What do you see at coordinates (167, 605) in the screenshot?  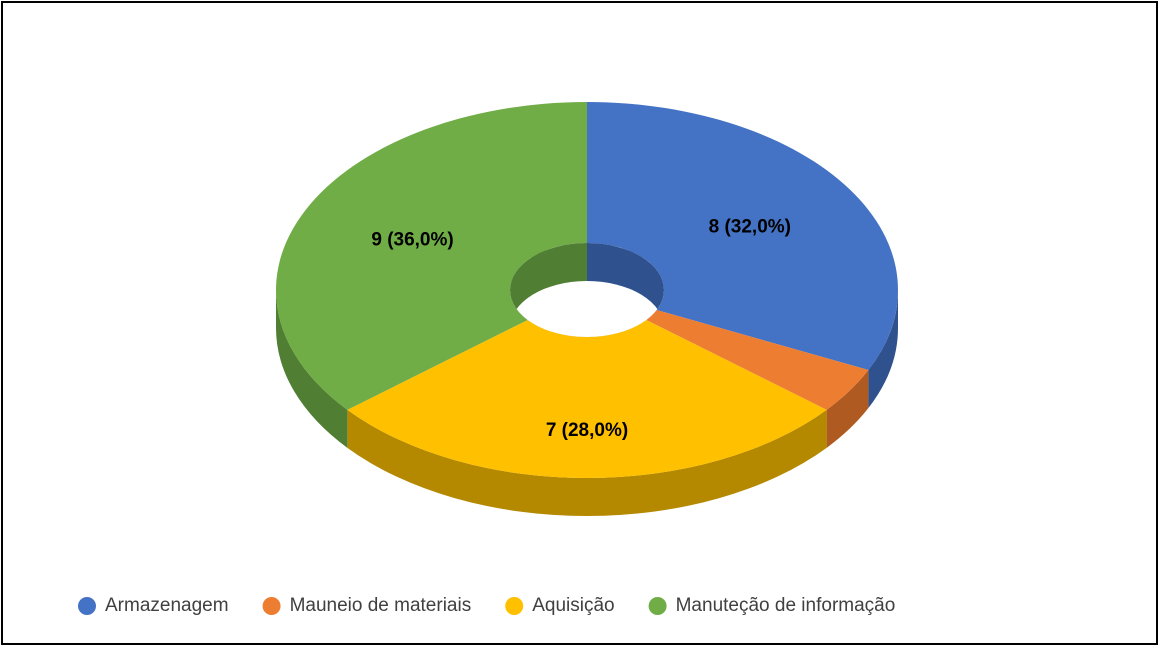 I see `legend-label: Armazenagem` at bounding box center [167, 605].